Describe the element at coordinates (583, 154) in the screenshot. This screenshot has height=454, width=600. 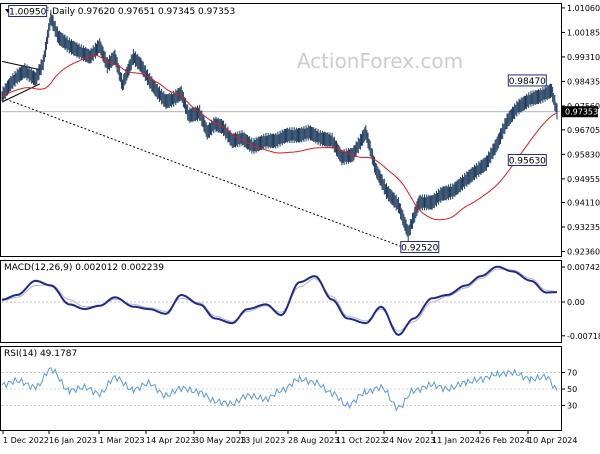
I see `price-y-tick-label: 0.95830` at that location.